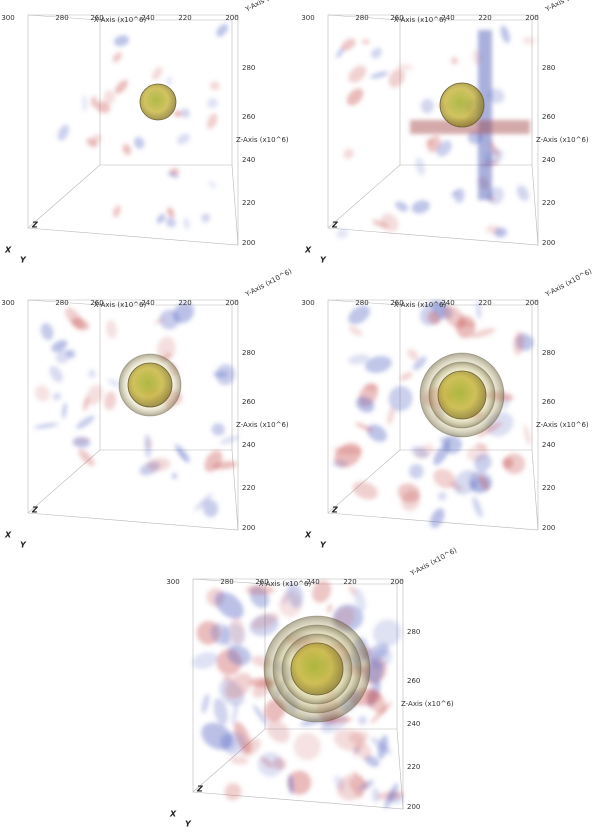  What do you see at coordinates (436, 132) in the screenshot?
I see `isosurfaces` at bounding box center [436, 132].